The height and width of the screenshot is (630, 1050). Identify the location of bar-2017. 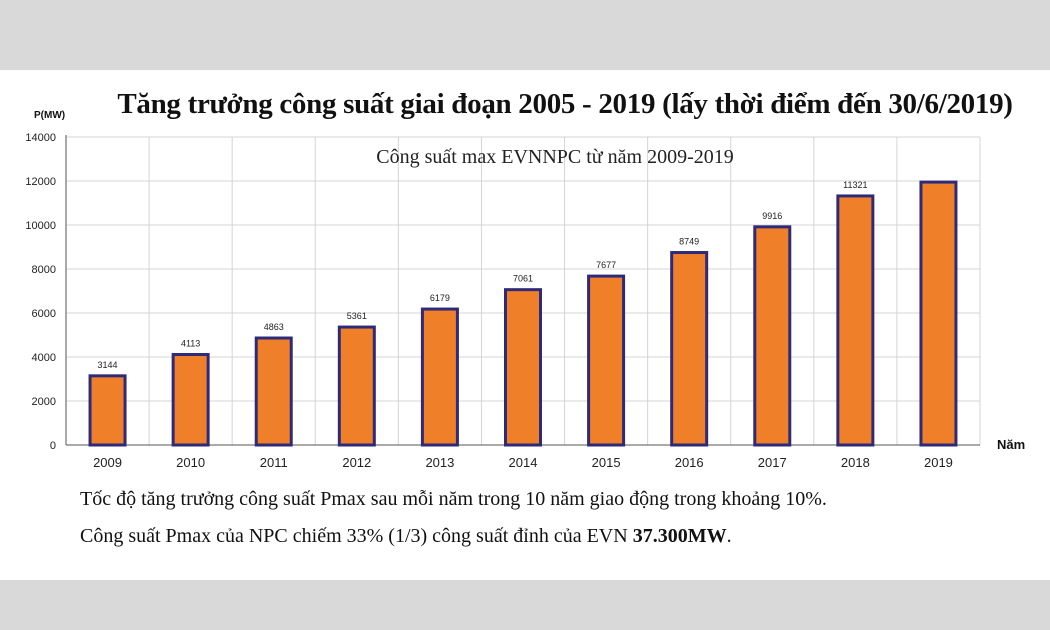
(772, 336).